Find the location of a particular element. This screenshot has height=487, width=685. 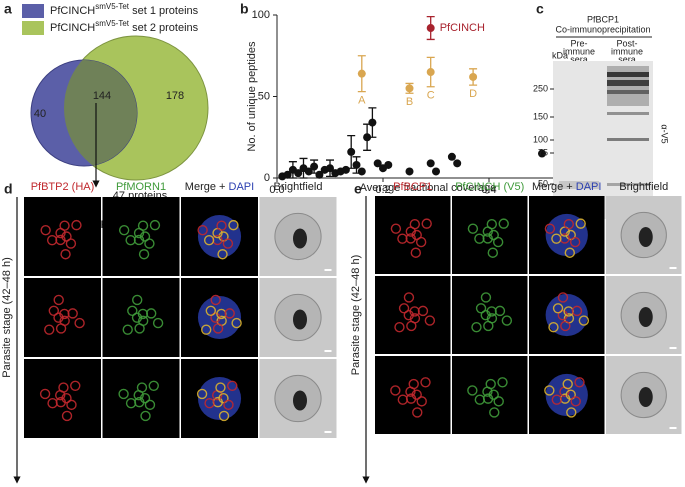

panel-letter: e is located at coordinates (358, 189).